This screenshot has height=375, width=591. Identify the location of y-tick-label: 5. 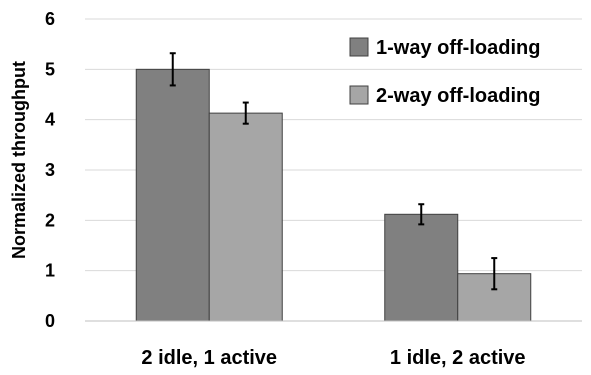
(50, 69).